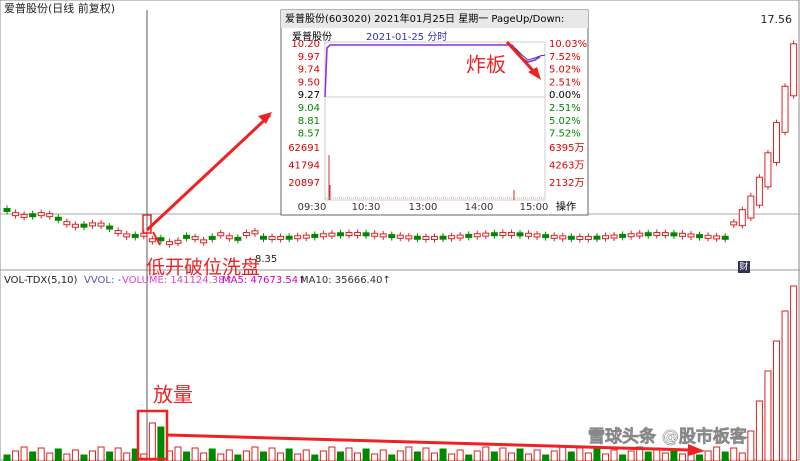 The height and width of the screenshot is (461, 800). I want to click on time-label: 15:00, so click(534, 207).